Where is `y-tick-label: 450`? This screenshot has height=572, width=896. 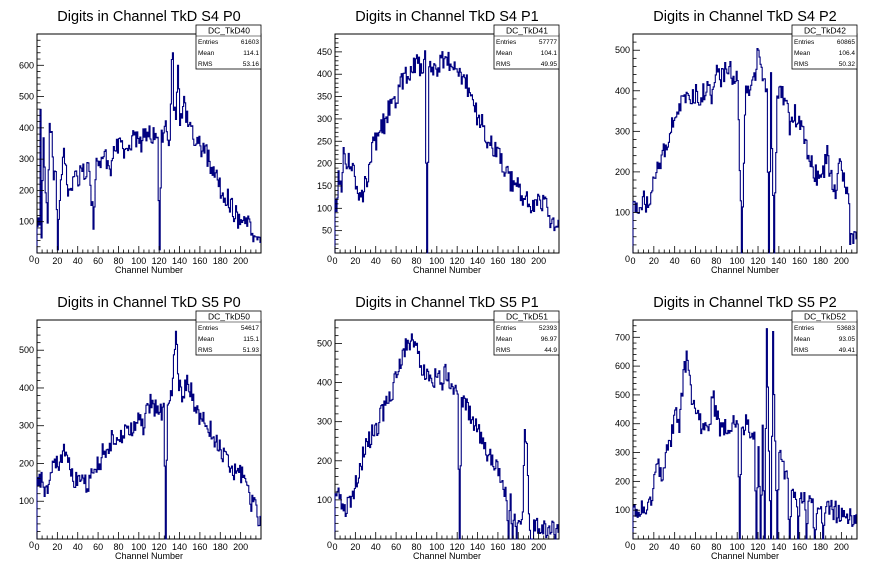 y-tick-label: 450 is located at coordinates (324, 52).